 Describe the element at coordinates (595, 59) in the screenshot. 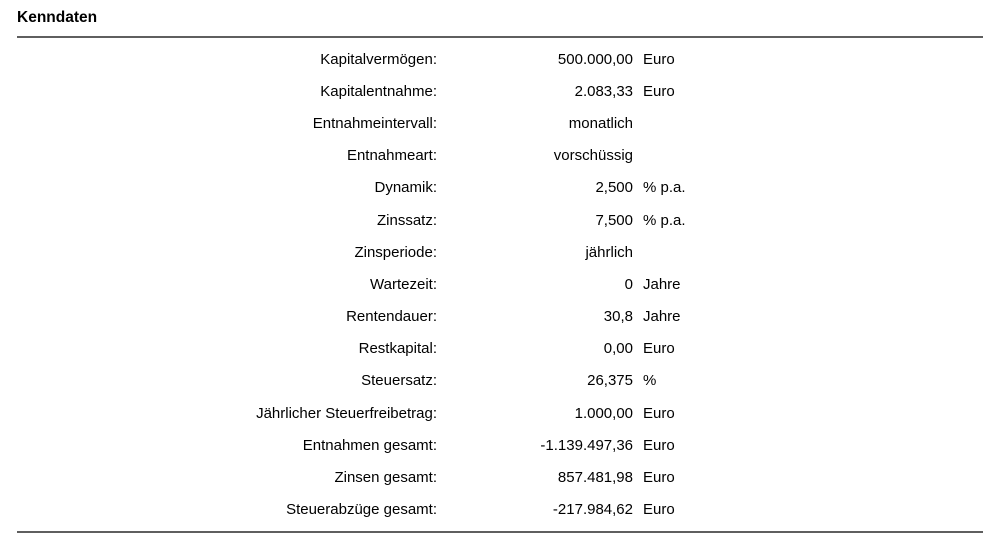

I see `row-value: 500.000,00` at that location.